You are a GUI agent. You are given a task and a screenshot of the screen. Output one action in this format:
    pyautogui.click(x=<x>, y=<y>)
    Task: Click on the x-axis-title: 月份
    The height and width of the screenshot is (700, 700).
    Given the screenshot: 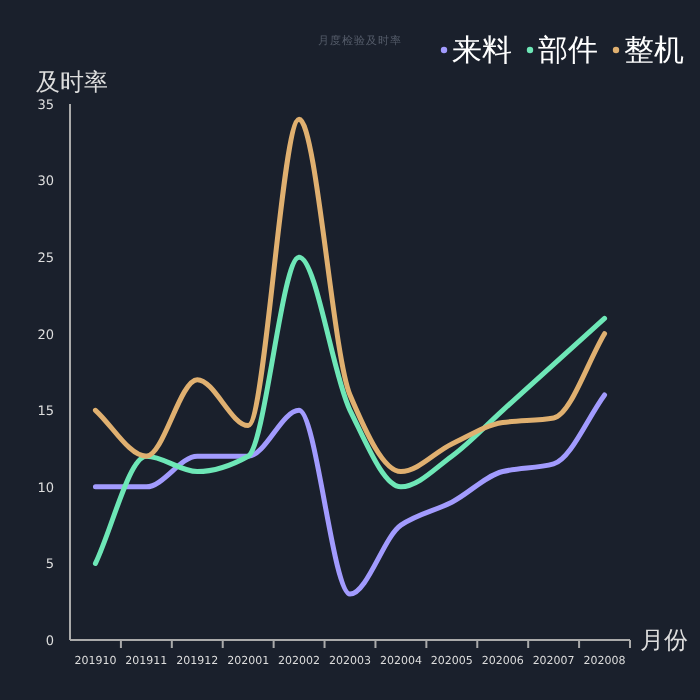 What is the action you would take?
    pyautogui.click(x=664, y=640)
    